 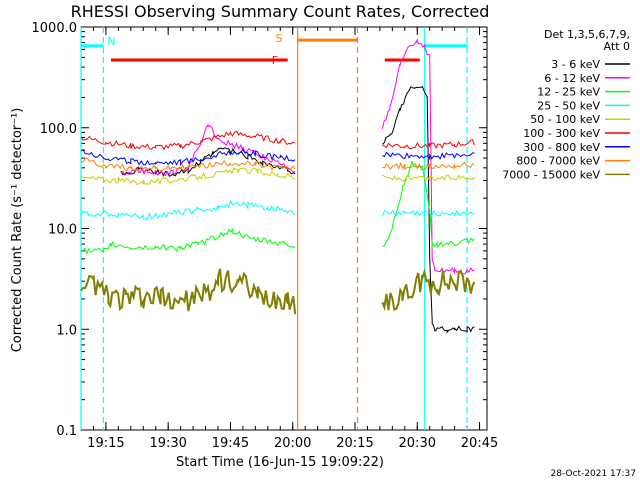 What do you see at coordinates (278, 38) in the screenshot?
I see `annotation-label-s: S` at bounding box center [278, 38].